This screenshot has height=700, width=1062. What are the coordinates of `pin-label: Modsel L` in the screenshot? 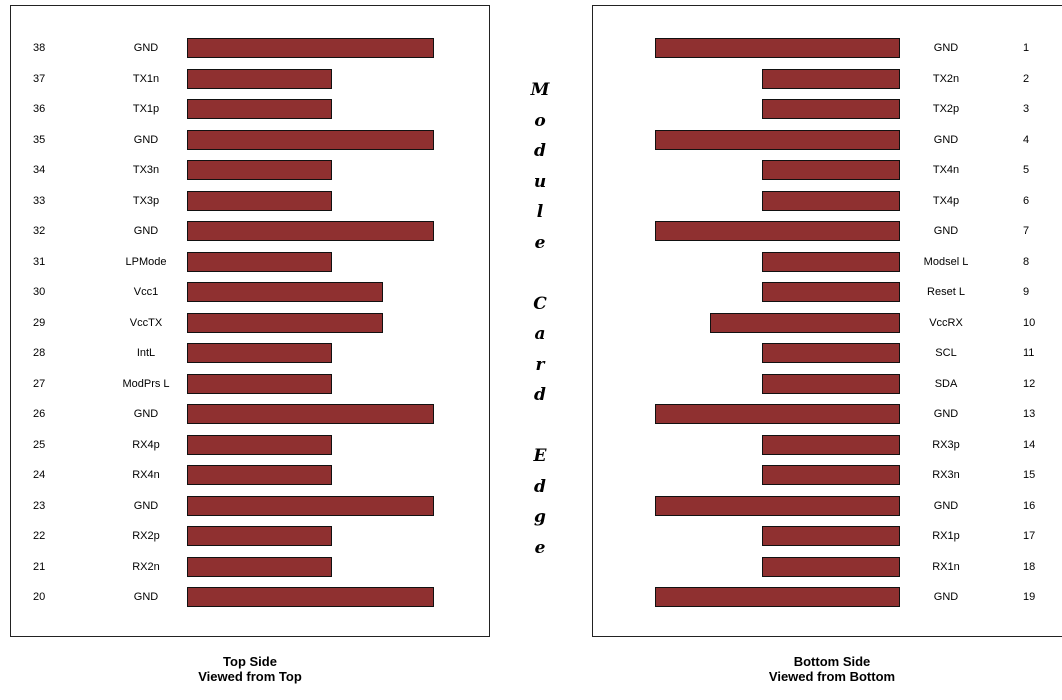 It's located at (946, 261).